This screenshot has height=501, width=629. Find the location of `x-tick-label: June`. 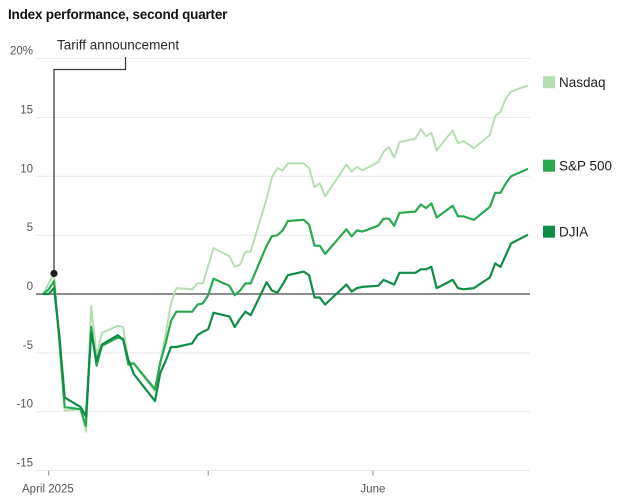

x-tick-label: June is located at coordinates (372, 490).